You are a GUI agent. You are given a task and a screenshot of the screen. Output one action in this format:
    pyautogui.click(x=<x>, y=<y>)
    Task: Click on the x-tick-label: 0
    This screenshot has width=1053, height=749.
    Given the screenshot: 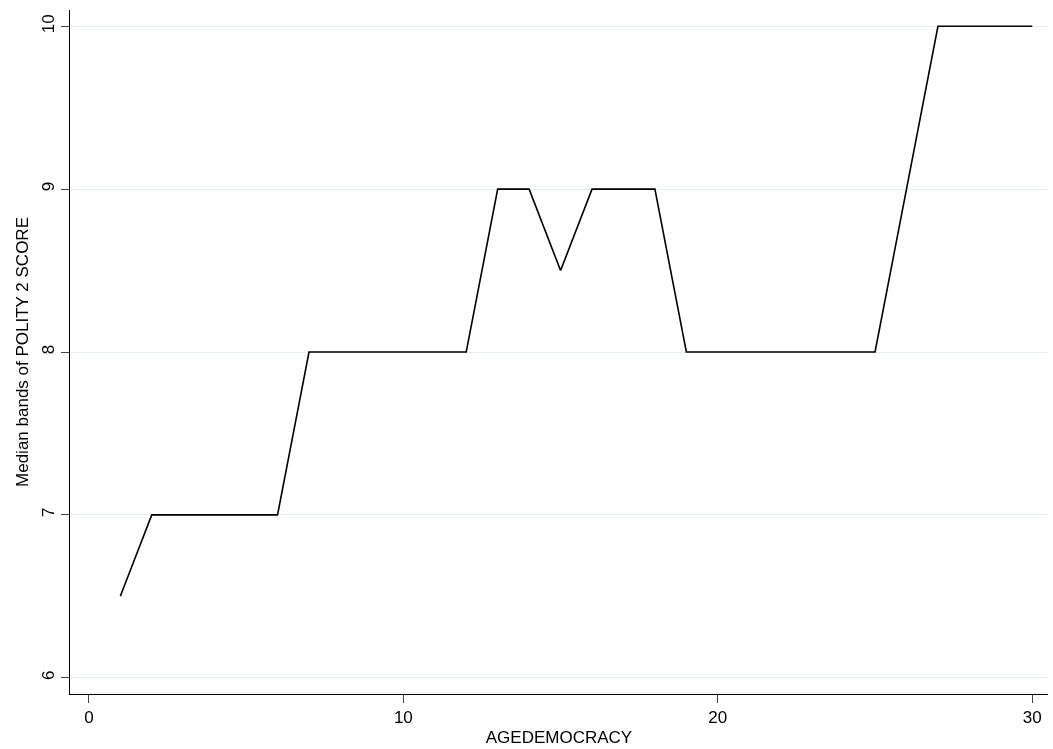 What is the action you would take?
    pyautogui.click(x=89, y=718)
    